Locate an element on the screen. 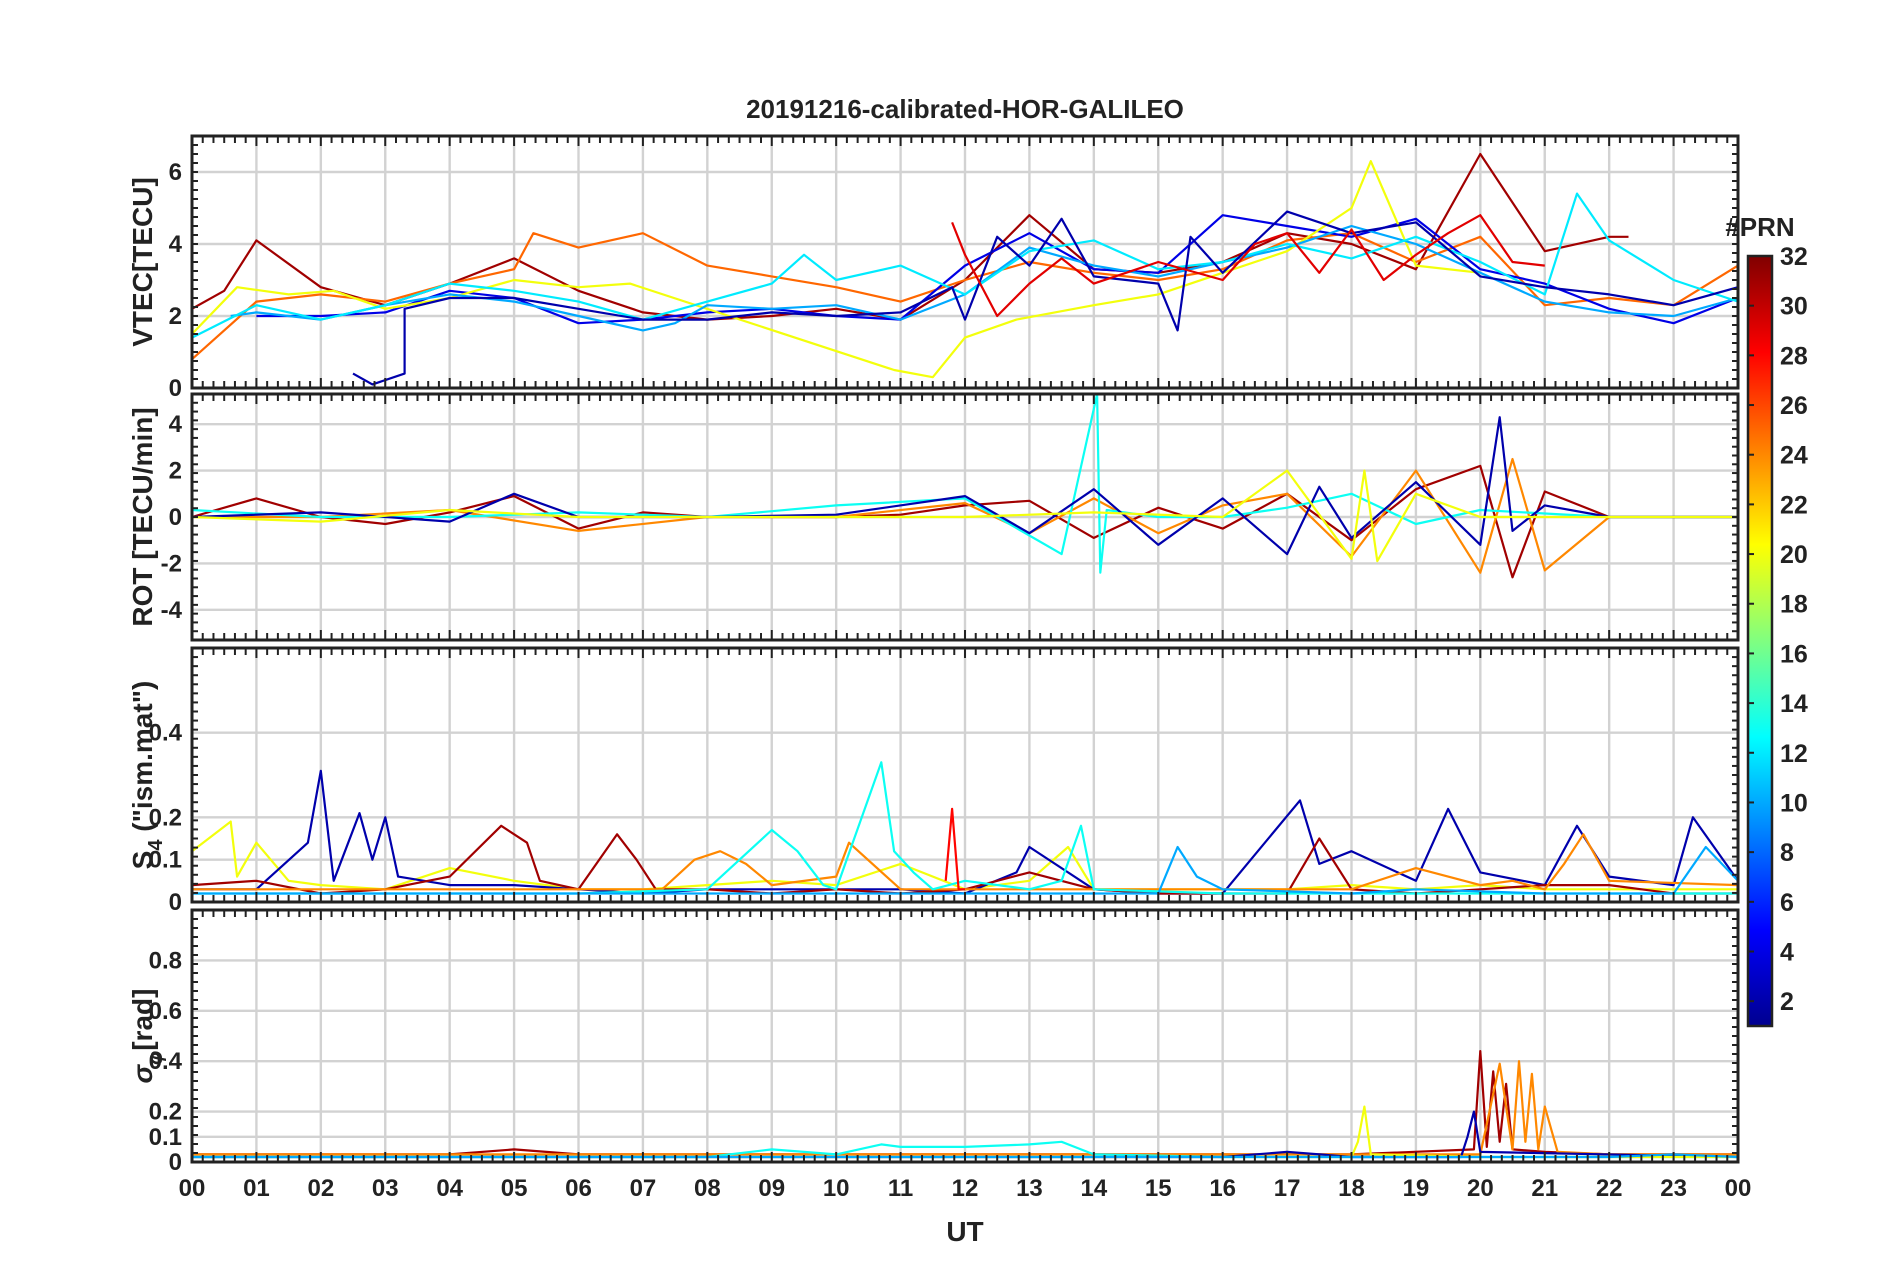 The image size is (1902, 1272). panel-sigma-ytick-label: 0.6 is located at coordinates (165, 1011).